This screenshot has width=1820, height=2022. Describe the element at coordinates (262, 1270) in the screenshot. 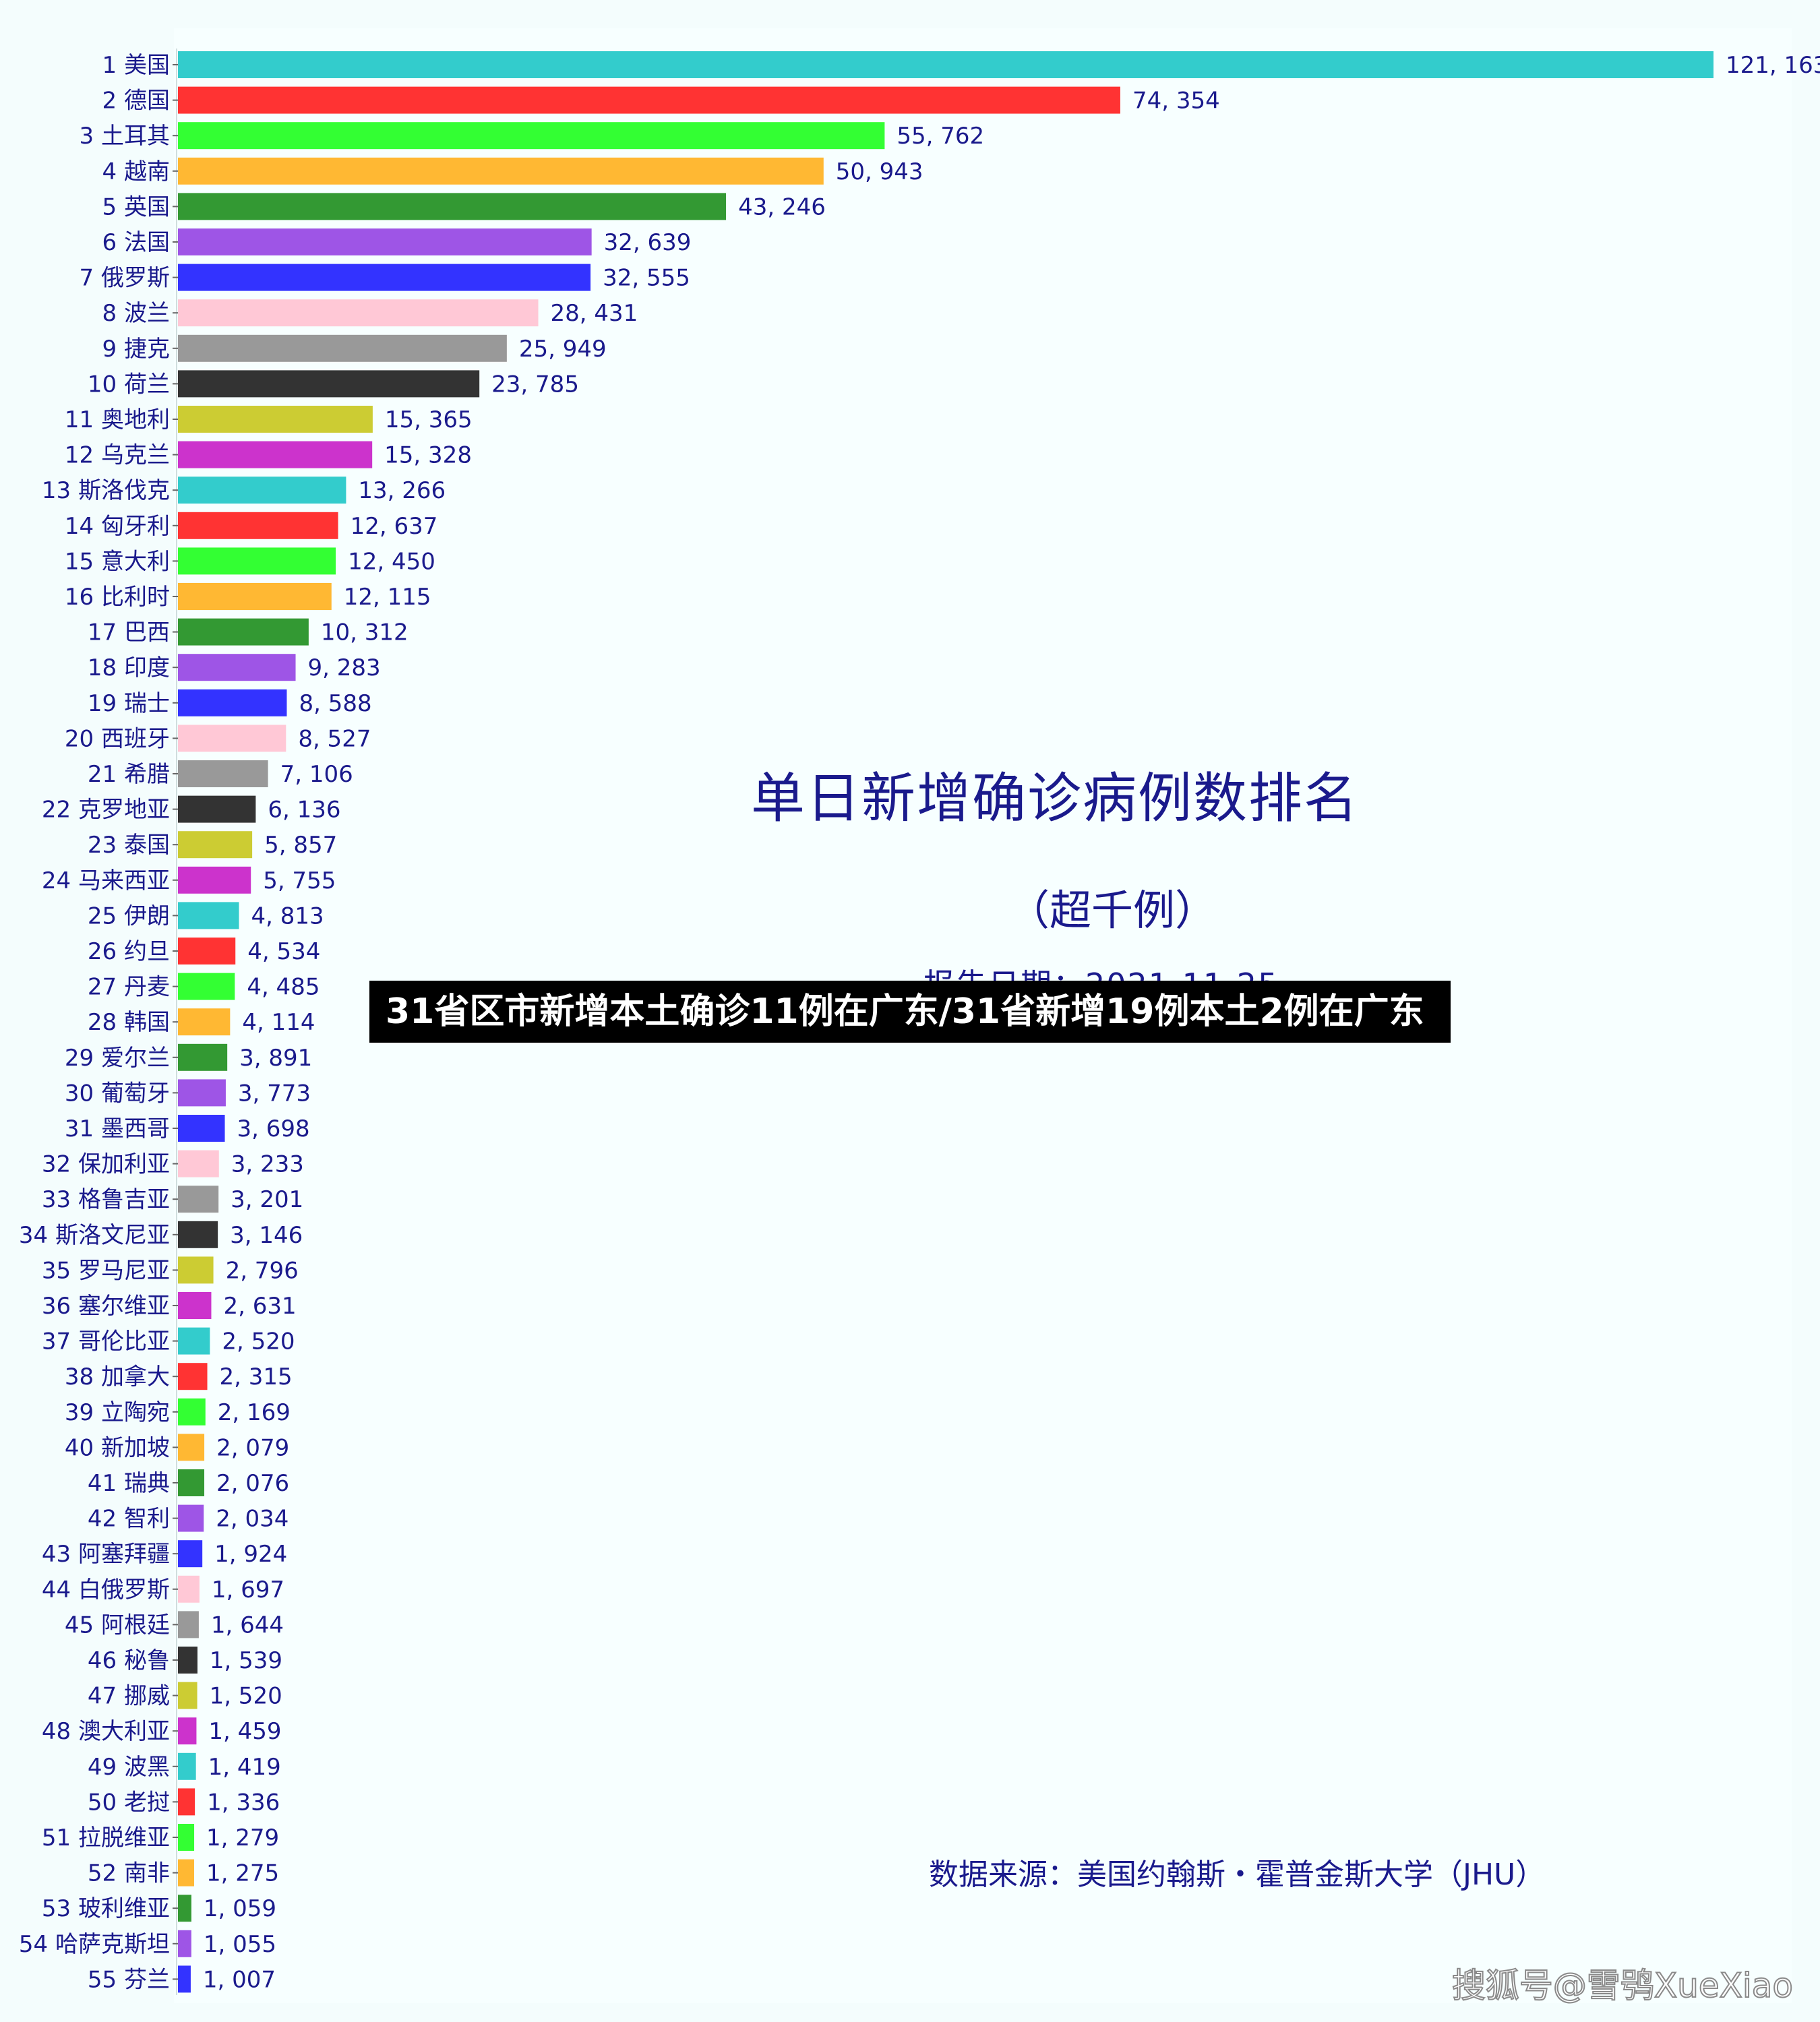

I see `value-label: 2, 796` at that location.